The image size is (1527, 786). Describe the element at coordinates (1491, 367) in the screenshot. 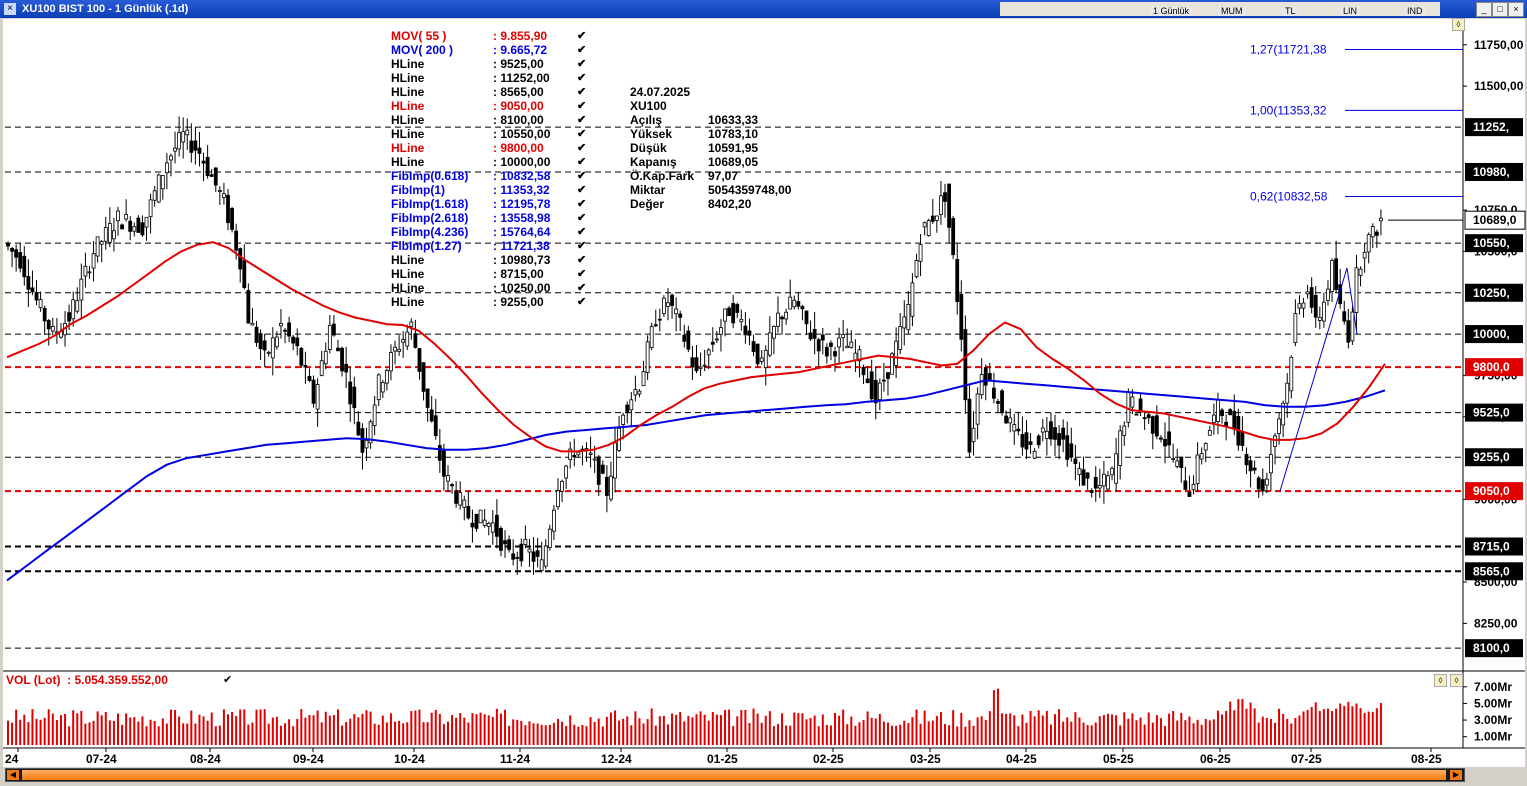

I see `hline-price-text: 9800,0` at that location.